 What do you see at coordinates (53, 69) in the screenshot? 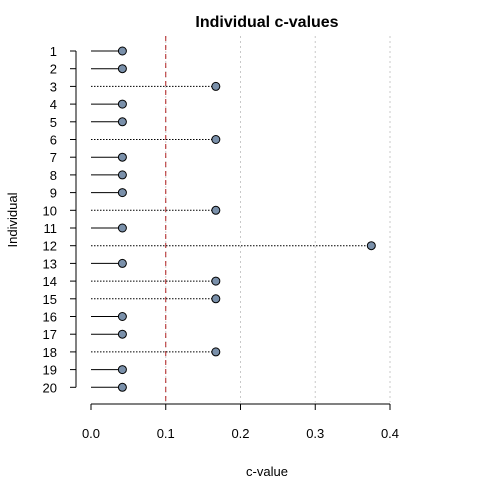
I see `y-tick-label-2: 2` at bounding box center [53, 69].